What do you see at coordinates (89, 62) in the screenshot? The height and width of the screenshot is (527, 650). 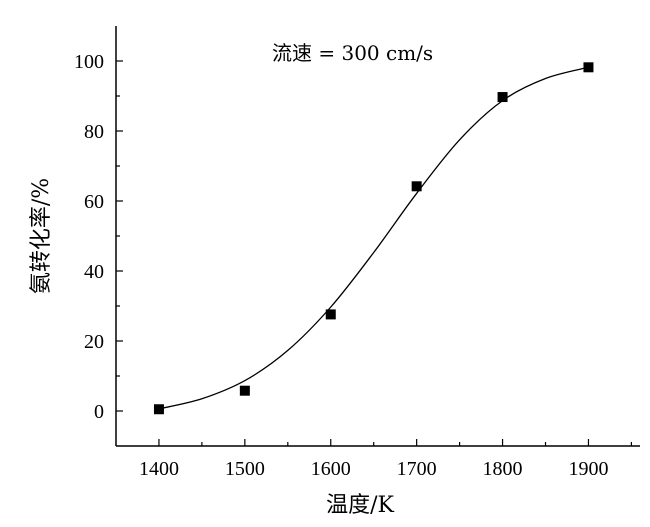 I see `y-tick-label: 100` at bounding box center [89, 62].